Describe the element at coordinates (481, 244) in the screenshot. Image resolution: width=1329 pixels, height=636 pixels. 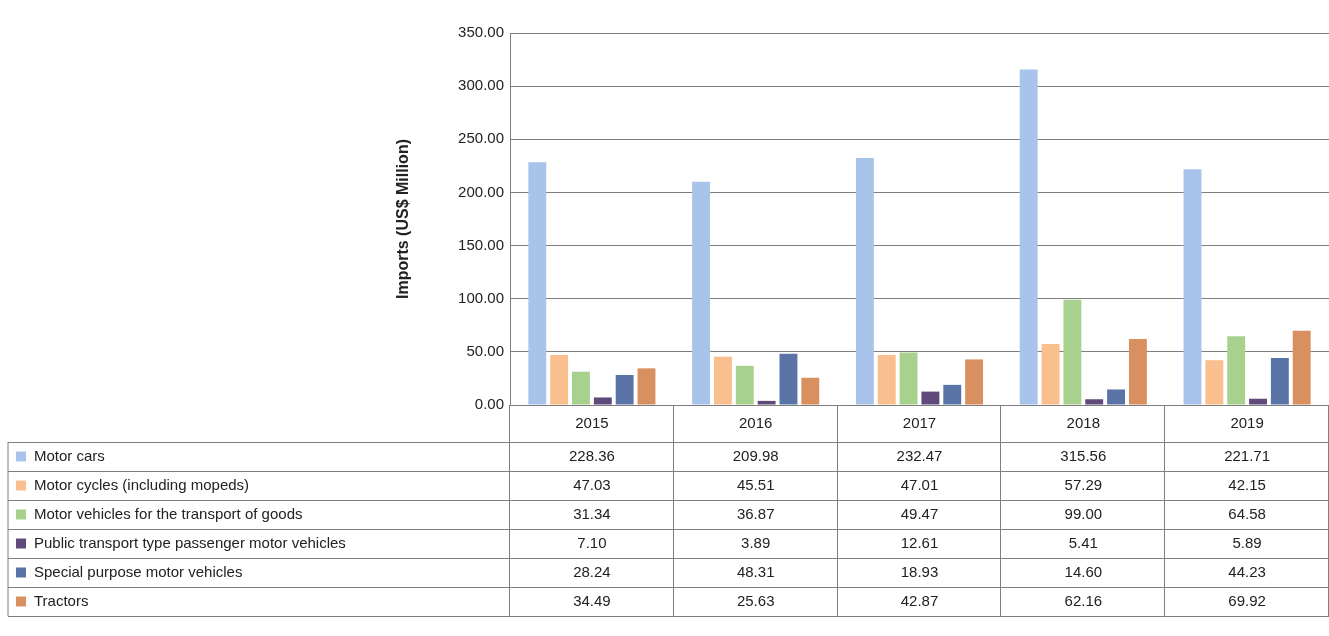
I see `y-tick-label: 150.00` at that location.